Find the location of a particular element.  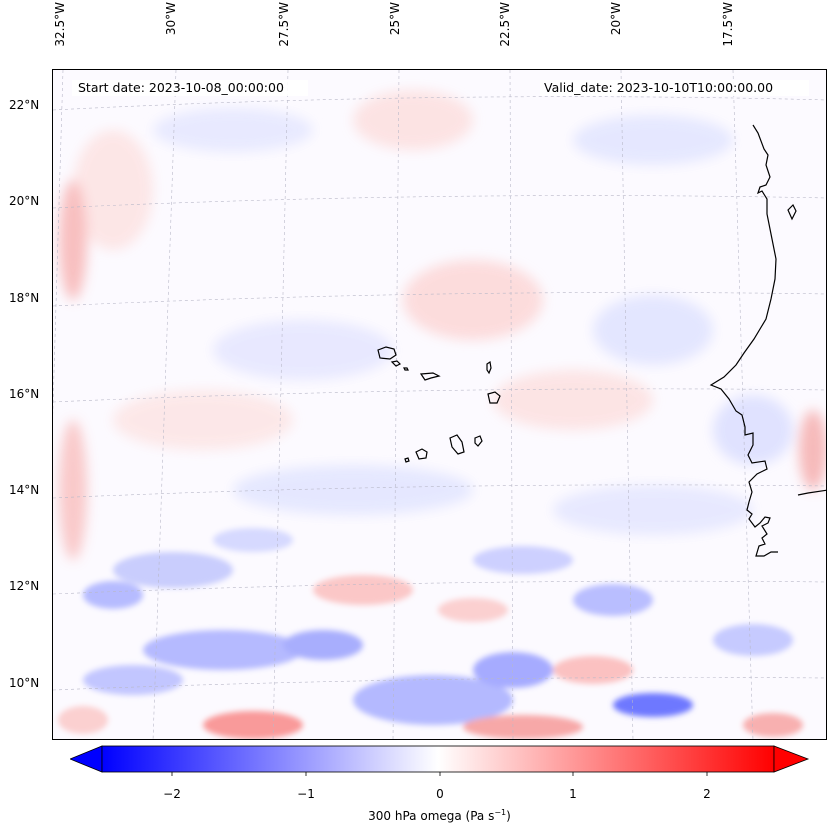

colorbar-tick-neg1: −1 is located at coordinates (306, 794).